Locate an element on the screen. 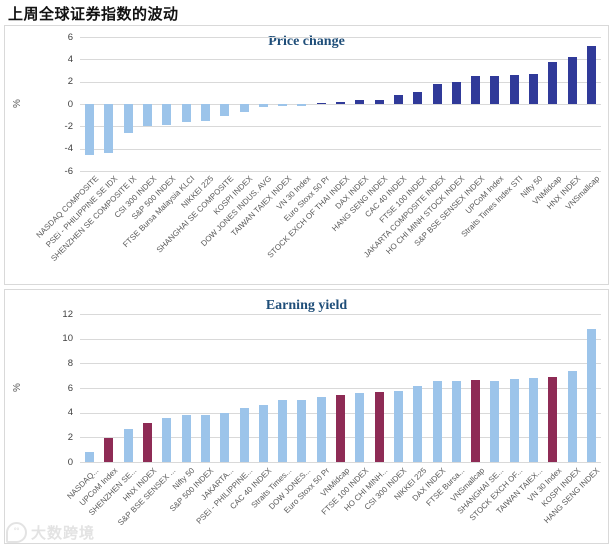  bar-shanghai-se is located at coordinates (495, 421).